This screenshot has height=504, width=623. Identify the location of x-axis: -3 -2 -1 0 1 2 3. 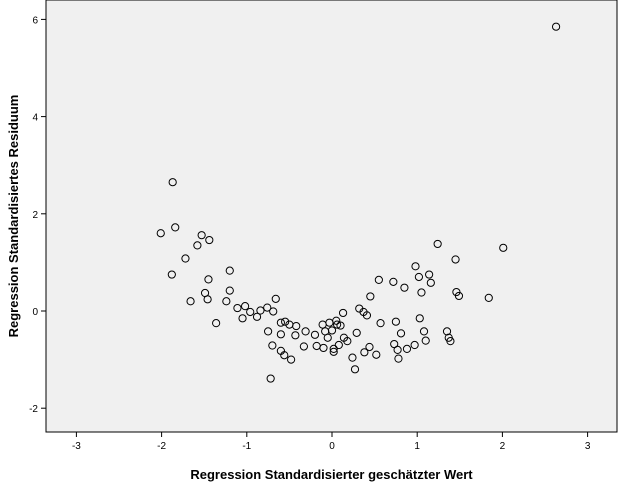
(331, 442).